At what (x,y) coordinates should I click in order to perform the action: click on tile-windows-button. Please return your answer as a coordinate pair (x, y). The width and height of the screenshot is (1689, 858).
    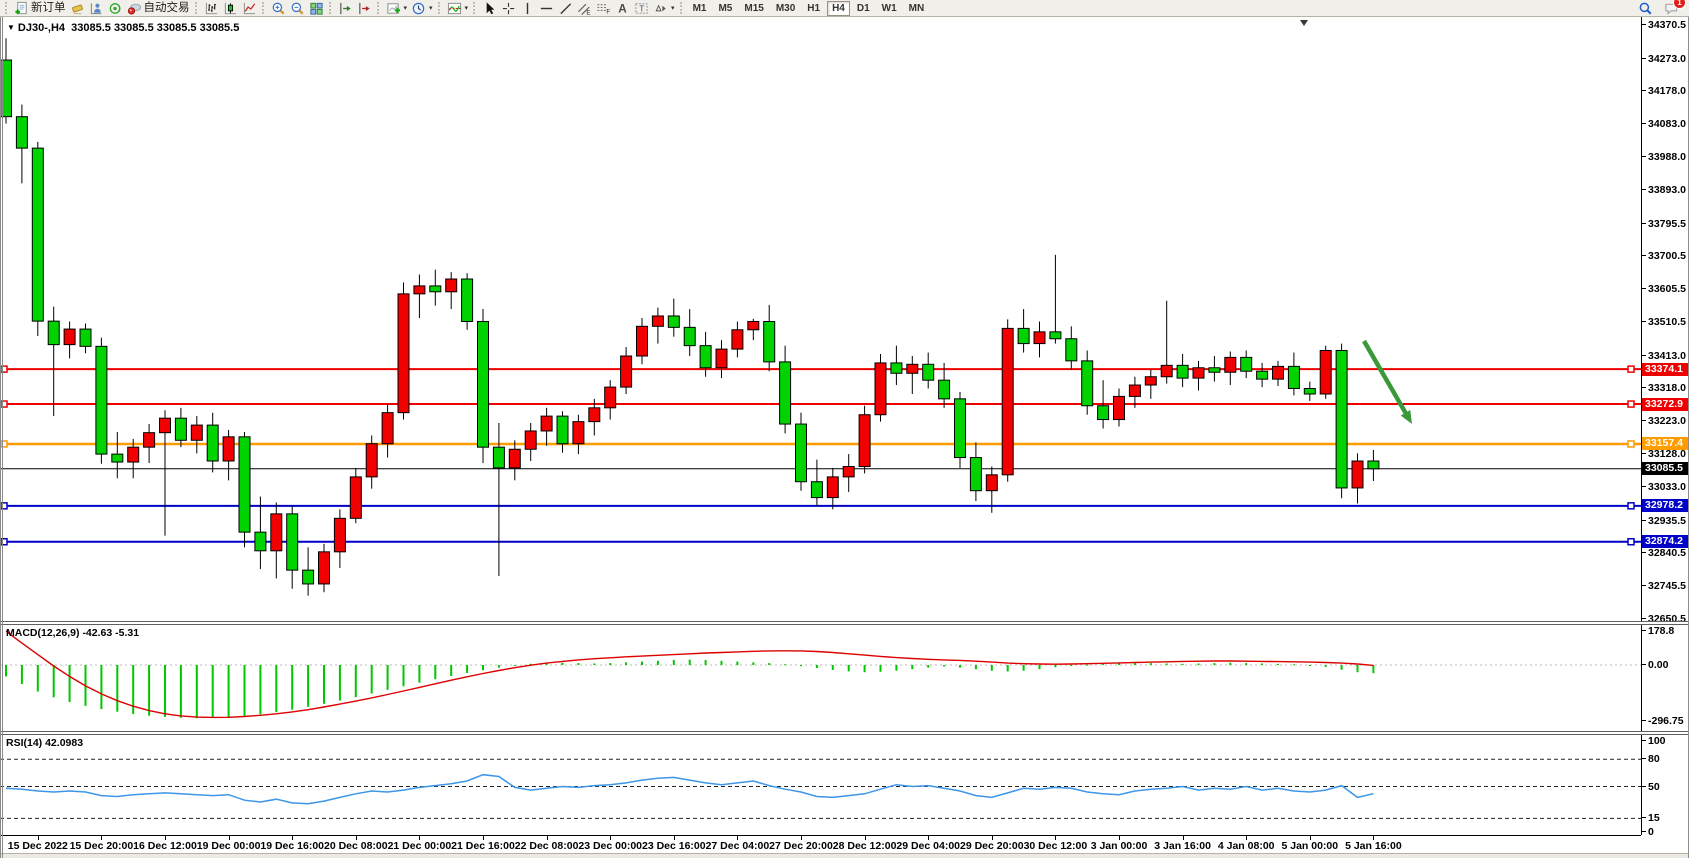
    Looking at the image, I should click on (316, 8).